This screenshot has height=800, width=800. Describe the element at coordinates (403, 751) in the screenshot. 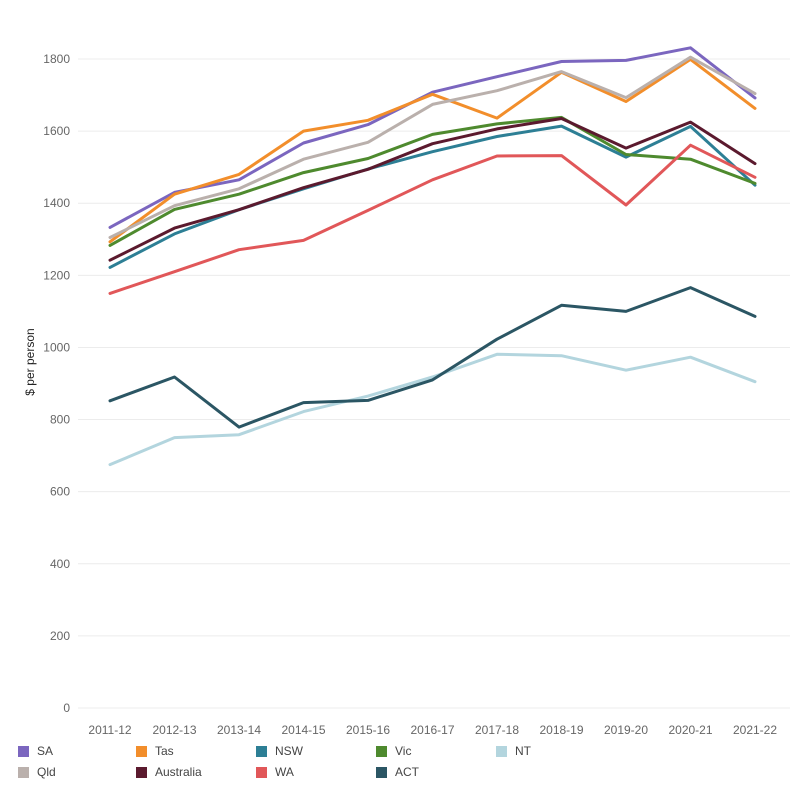

I see `legend-label: Vic` at that location.